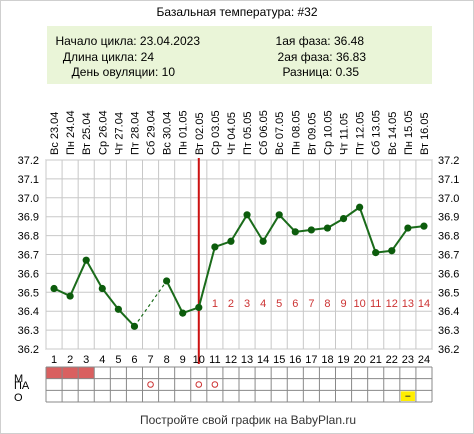 The height and width of the screenshot is (434, 474). Describe the element at coordinates (328, 132) in the screenshot. I see `weekday-date-label: Ср 10.05` at that location.